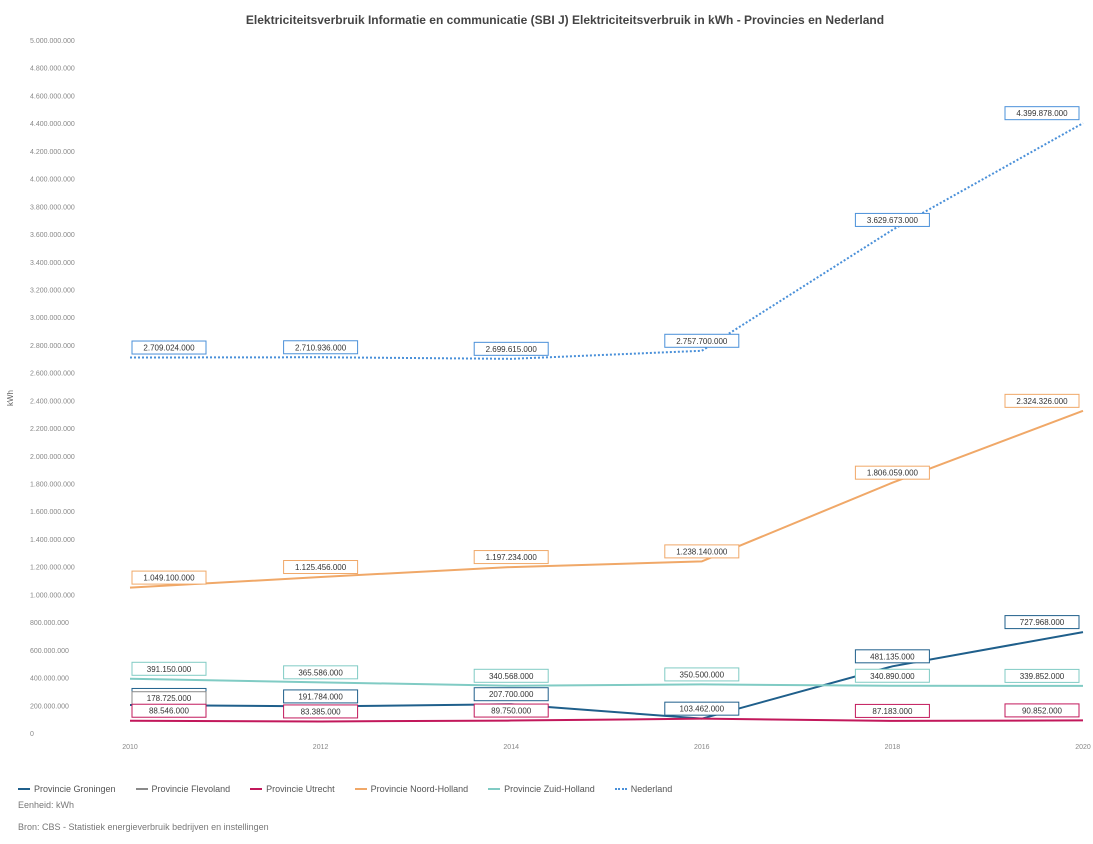  Describe the element at coordinates (46, 805) in the screenshot. I see `unit-note: Eenheid: kWh` at that location.